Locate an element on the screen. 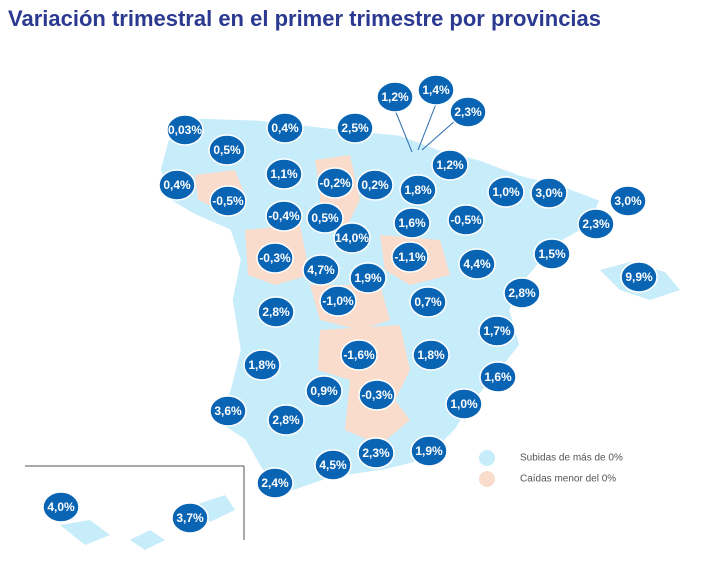 This screenshot has width=719, height=583. label-text: 0,2% is located at coordinates (375, 185).